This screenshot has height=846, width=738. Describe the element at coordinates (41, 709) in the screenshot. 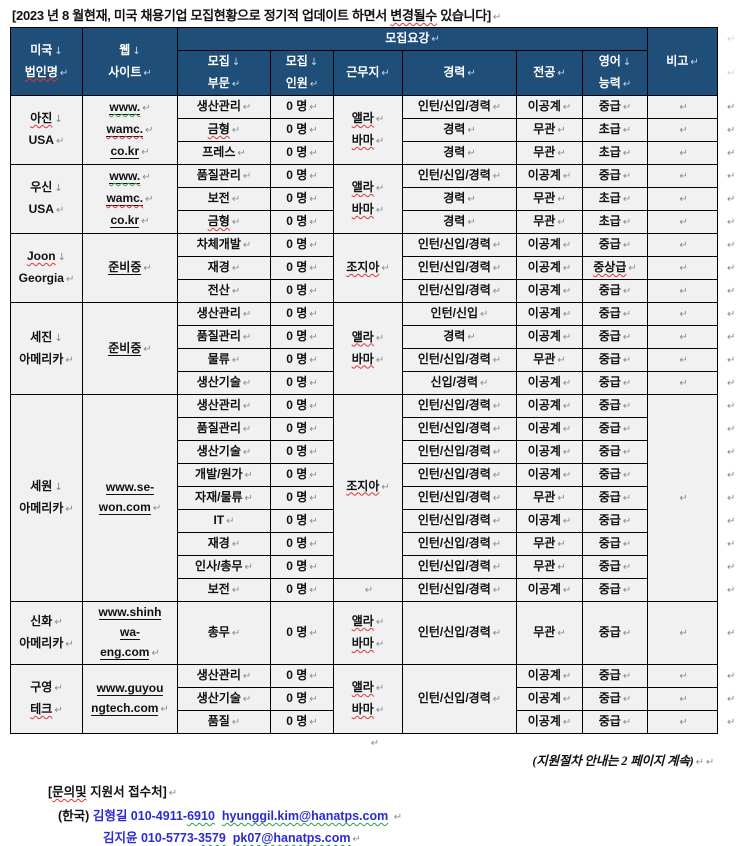

I see `text-run: 테크` at that location.